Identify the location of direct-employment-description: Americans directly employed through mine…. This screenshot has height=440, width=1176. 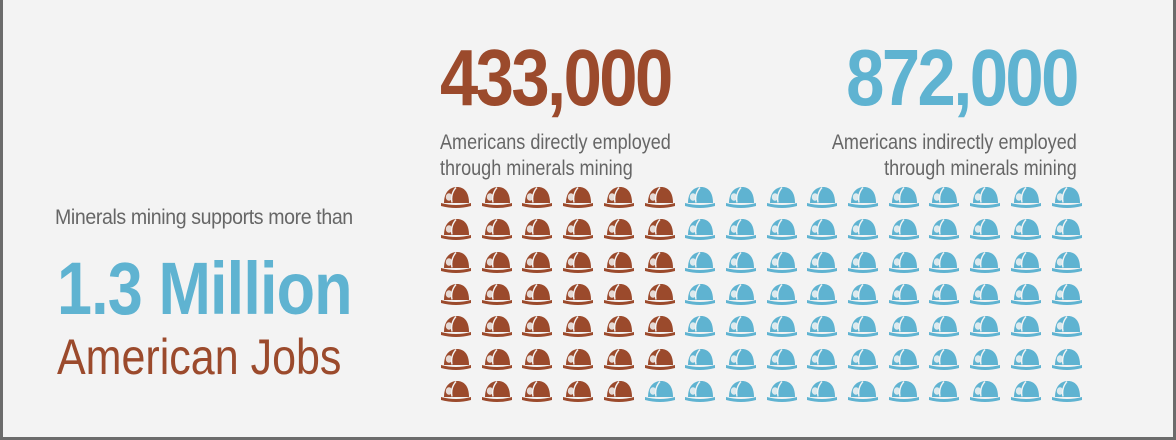
(555, 156).